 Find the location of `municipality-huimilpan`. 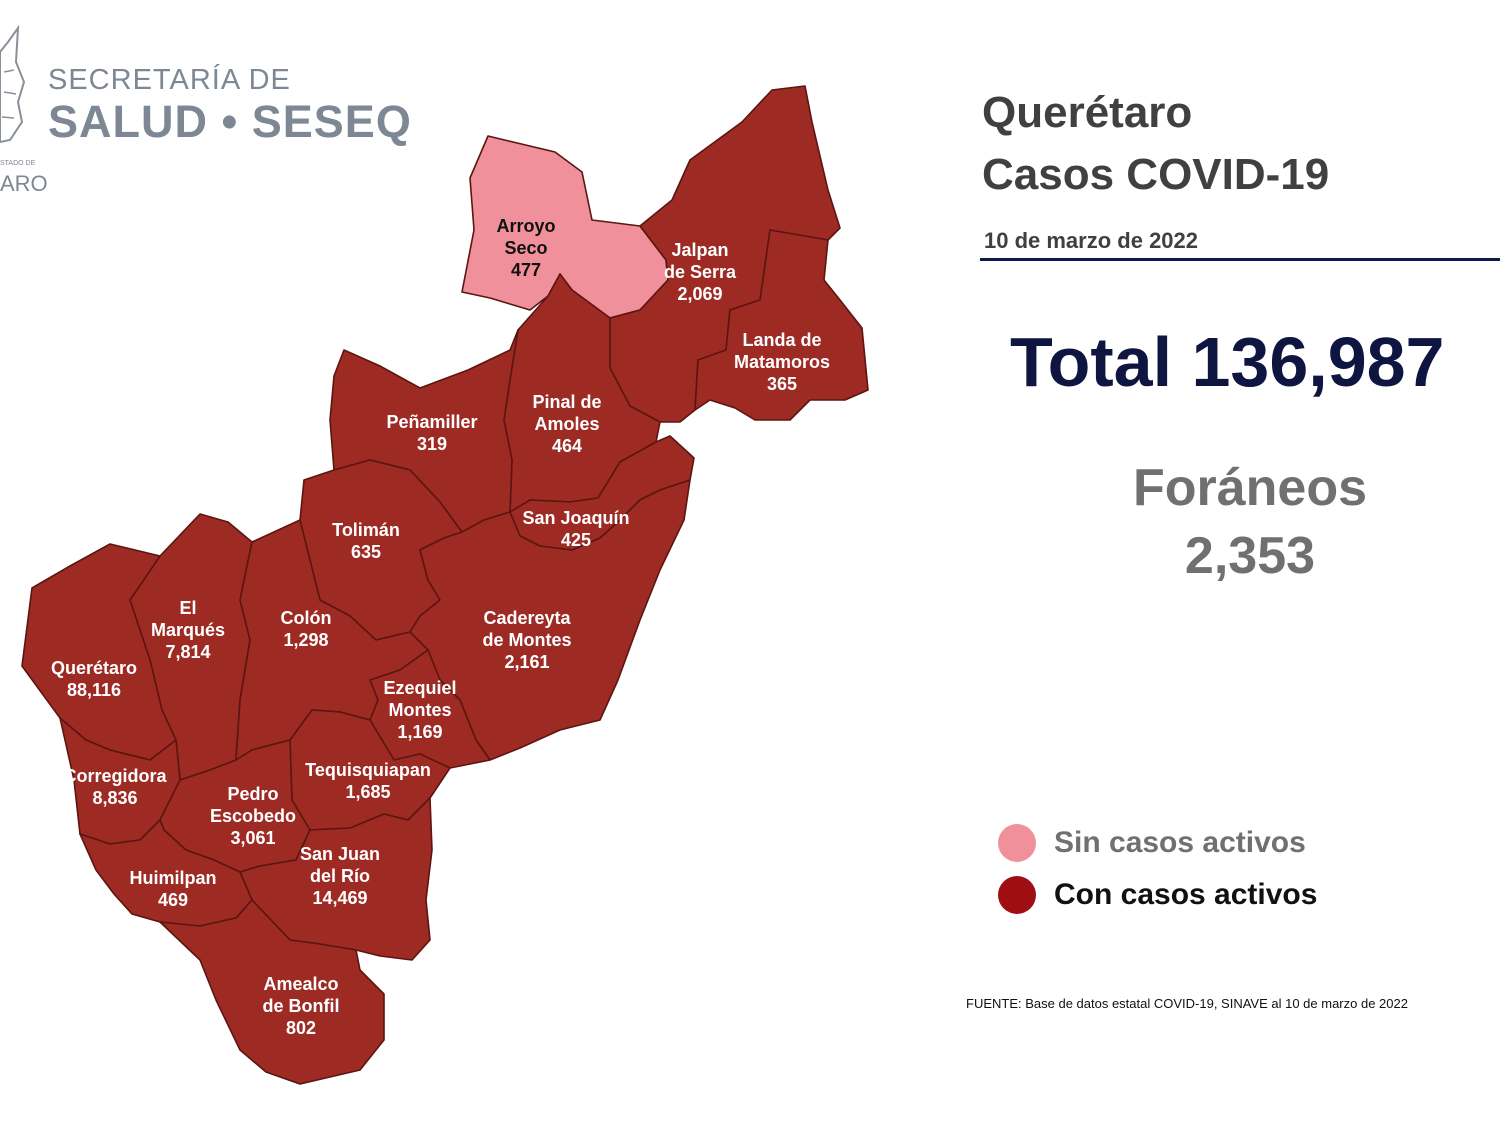

municipality-huimilpan is located at coordinates (166, 873).